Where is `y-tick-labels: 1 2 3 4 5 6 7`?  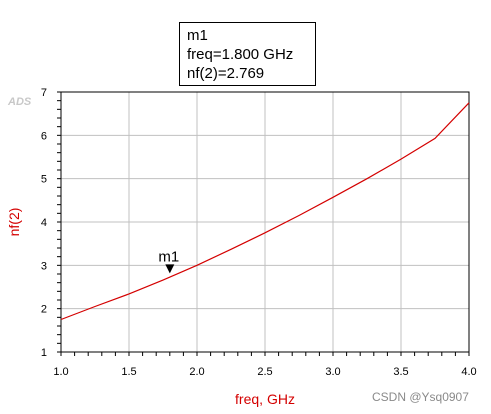 y-tick-labels: 1 2 3 4 5 6 7 is located at coordinates (44, 223).